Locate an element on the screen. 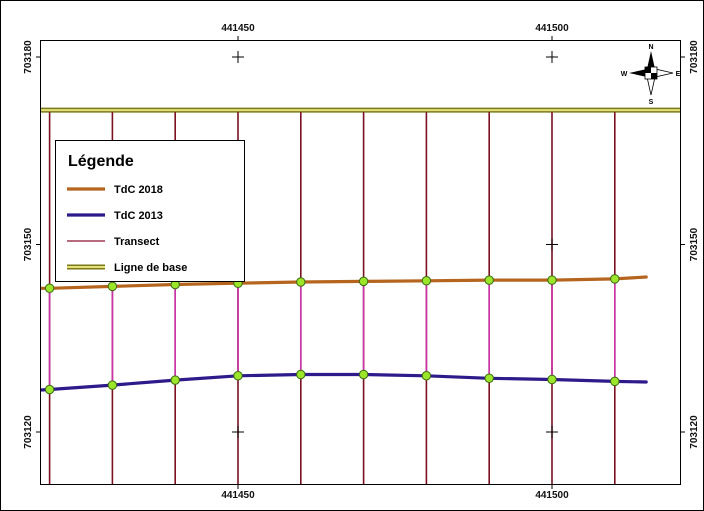  legend-item: TdC 2018 is located at coordinates (115, 190).